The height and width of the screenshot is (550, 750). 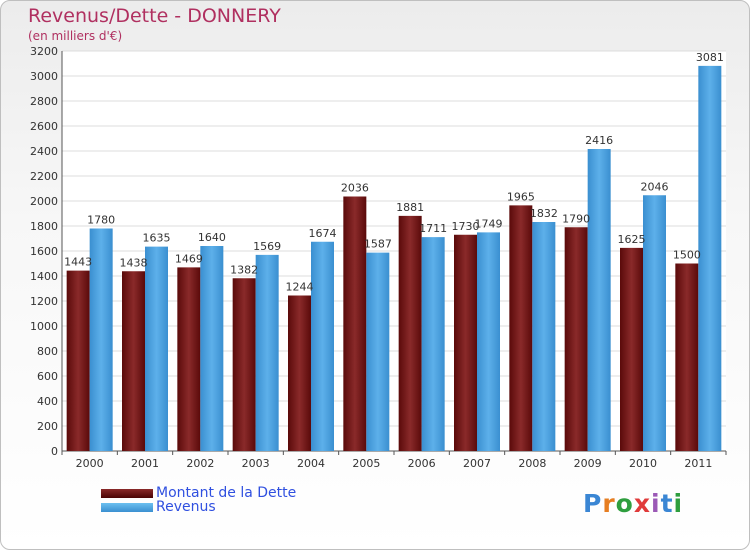 I want to click on y-tick-label: 3000, so click(x=44, y=76).